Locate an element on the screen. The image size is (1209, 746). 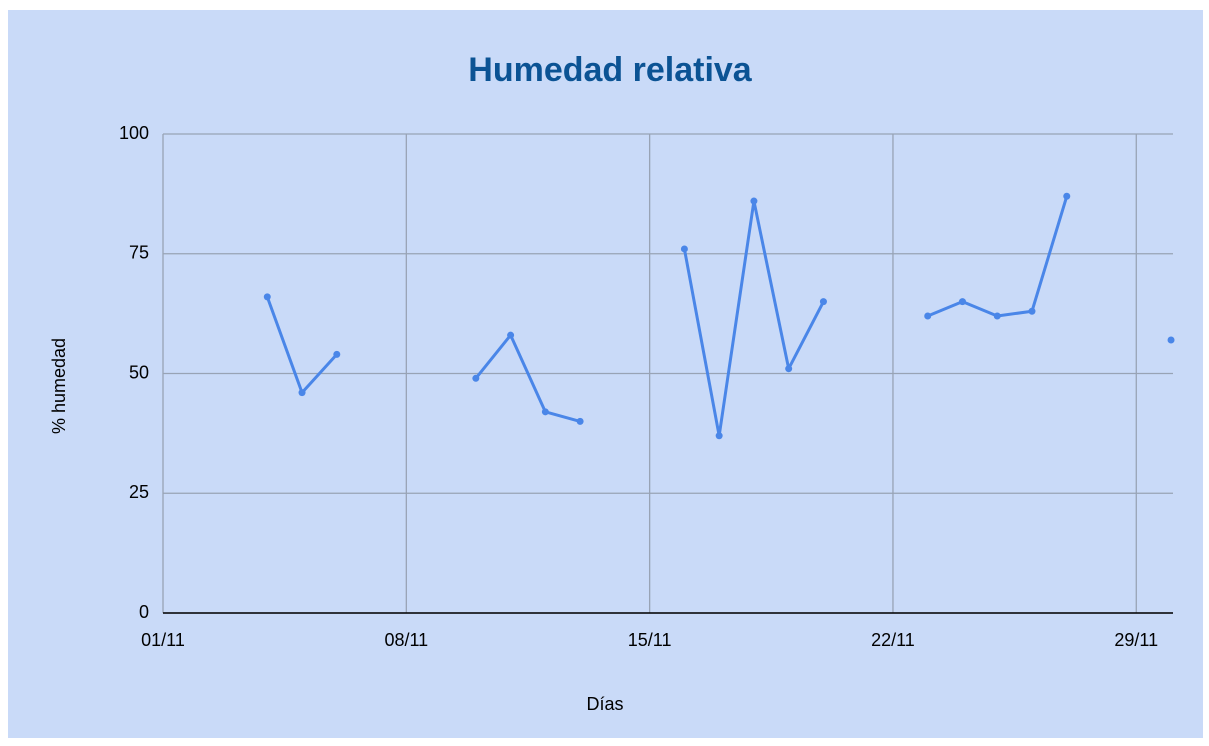
y-tick-label: 25 is located at coordinates (139, 492).